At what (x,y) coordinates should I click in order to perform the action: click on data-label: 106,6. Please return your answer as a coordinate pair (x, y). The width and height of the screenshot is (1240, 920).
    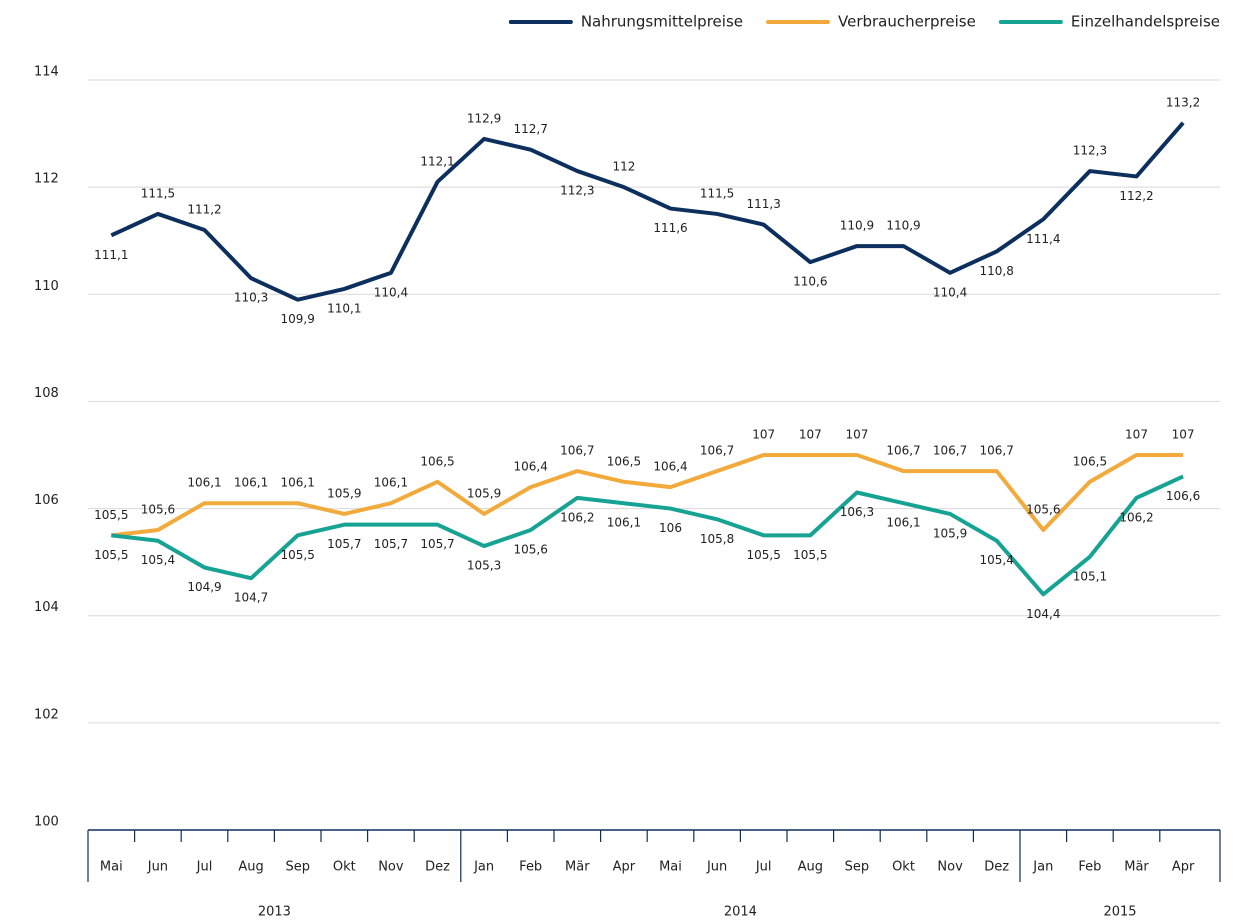
    Looking at the image, I should click on (1183, 496).